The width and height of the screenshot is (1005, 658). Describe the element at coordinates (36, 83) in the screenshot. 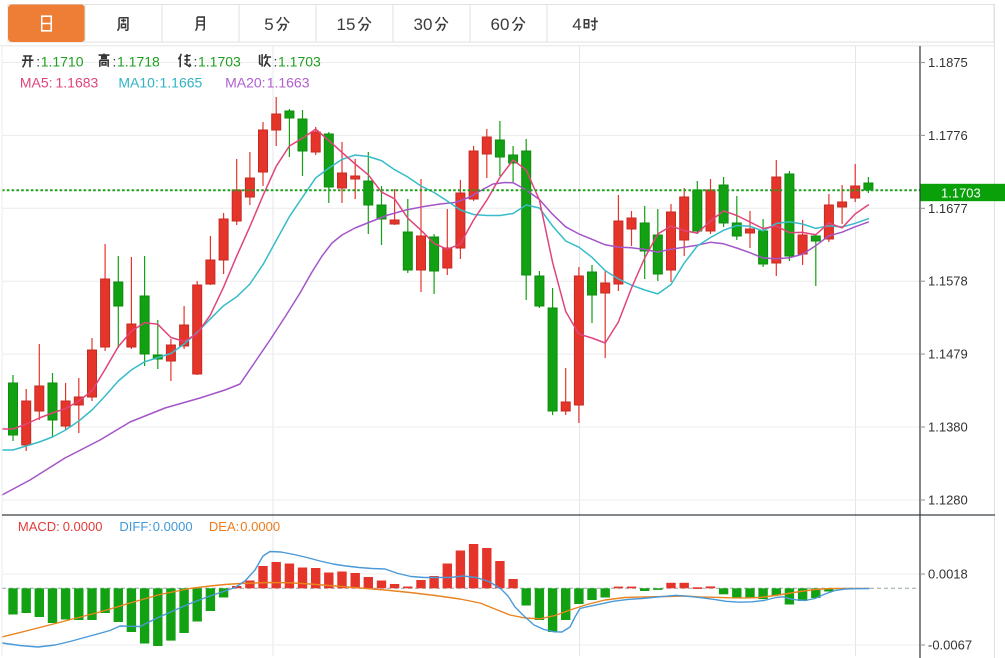

I see `svg-text: MA5:` at that location.